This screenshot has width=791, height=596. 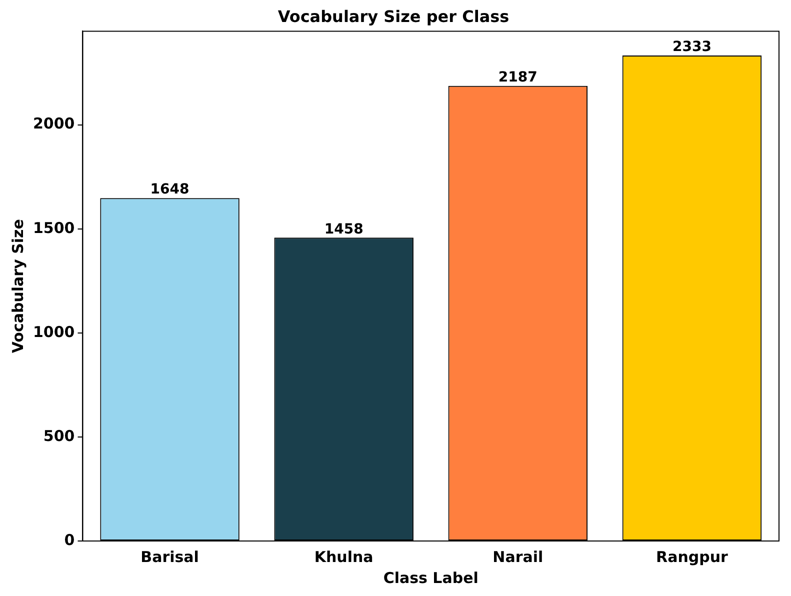 I want to click on data-label: 2187, so click(x=518, y=78).